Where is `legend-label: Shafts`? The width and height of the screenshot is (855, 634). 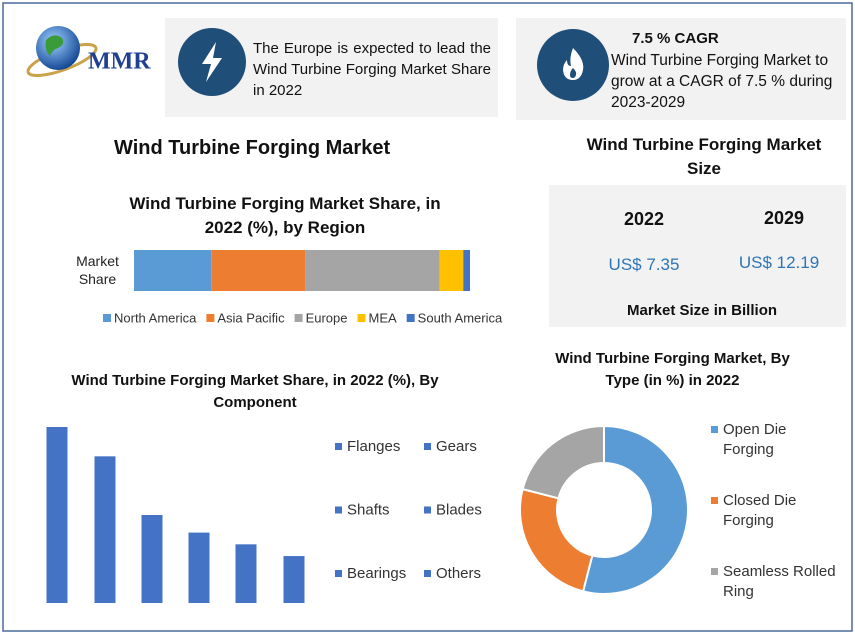
legend-label: Shafts is located at coordinates (368, 509).